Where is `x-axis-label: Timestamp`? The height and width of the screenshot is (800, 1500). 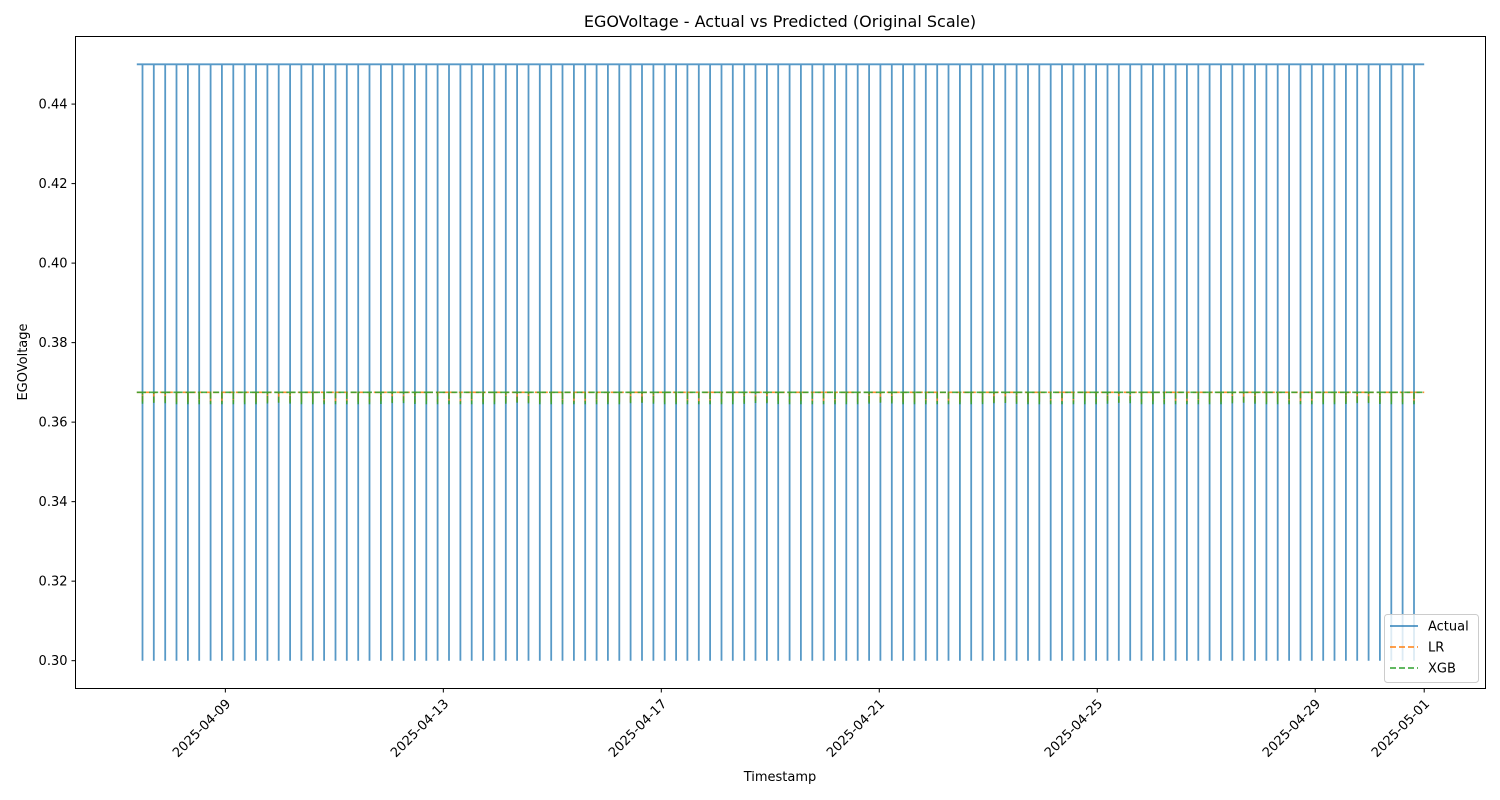 x-axis-label: Timestamp is located at coordinates (780, 777).